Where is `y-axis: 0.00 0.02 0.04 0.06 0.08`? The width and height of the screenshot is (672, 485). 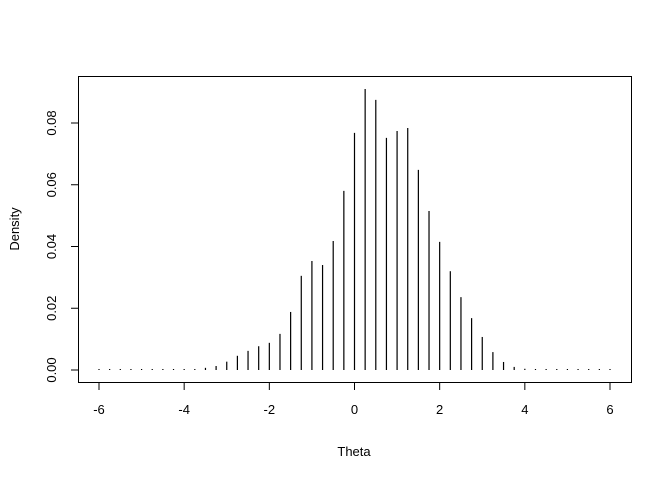
y-axis: 0.00 0.02 0.04 0.06 0.08 is located at coordinates (61, 246).